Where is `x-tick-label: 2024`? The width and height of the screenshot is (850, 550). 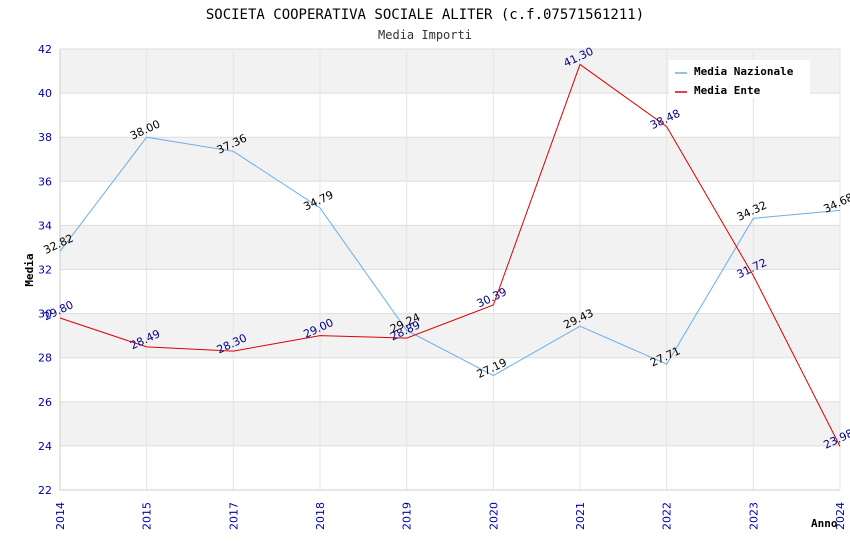
x-tick-label: 2024 is located at coordinates (840, 516).